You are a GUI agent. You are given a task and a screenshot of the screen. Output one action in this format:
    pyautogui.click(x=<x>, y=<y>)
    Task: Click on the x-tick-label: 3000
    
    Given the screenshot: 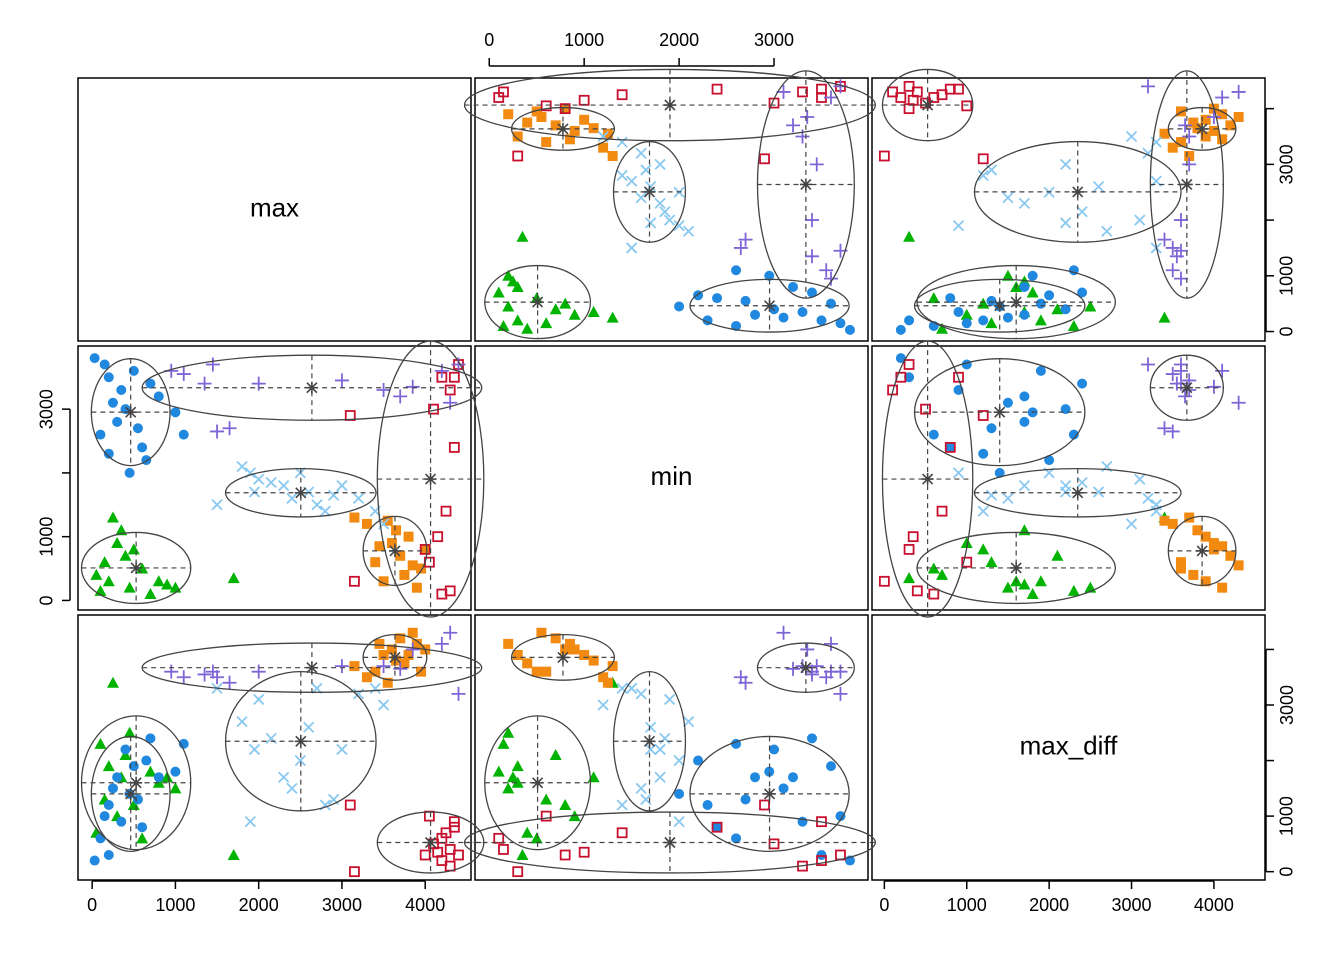 What is the action you would take?
    pyautogui.click(x=774, y=40)
    